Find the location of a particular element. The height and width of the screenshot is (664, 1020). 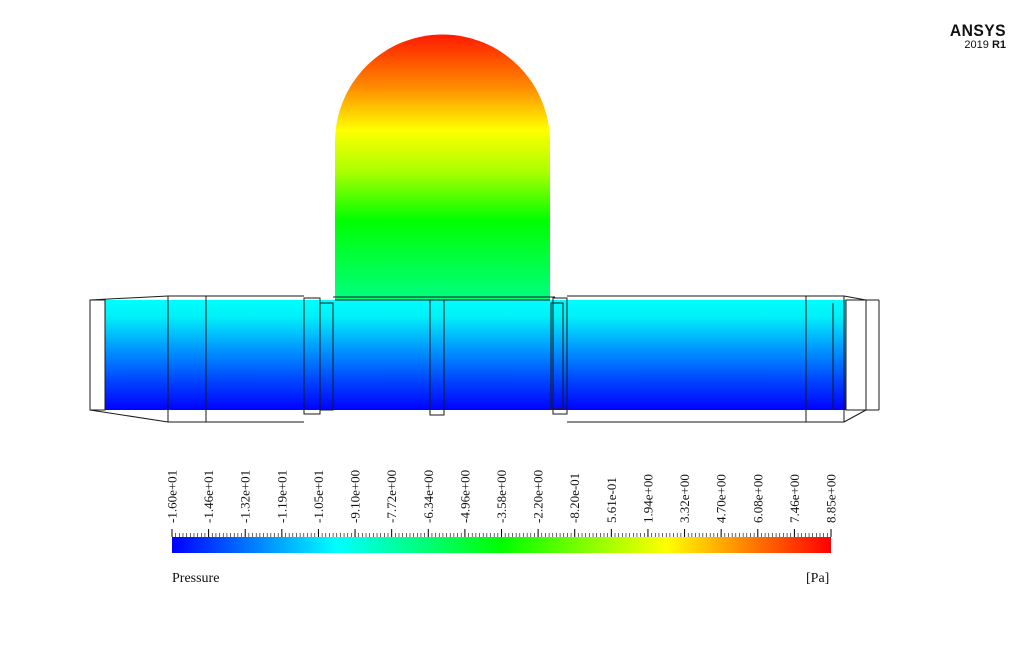

colorbar-tick-label: -1.60e+01 is located at coordinates (172, 496).